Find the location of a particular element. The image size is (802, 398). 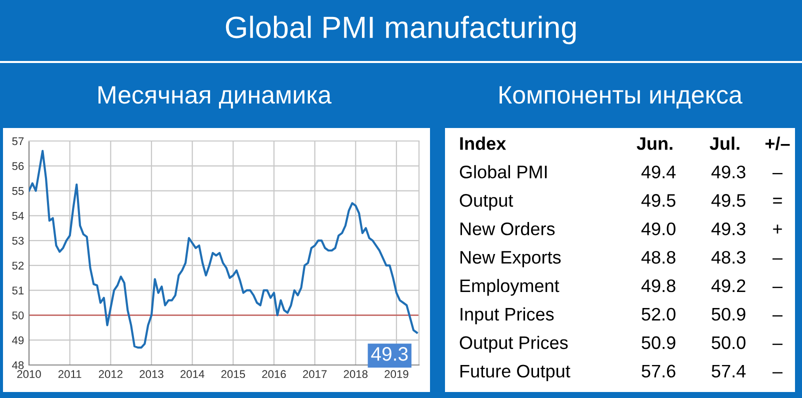

data-label: 52.0 is located at coordinates (659, 314).